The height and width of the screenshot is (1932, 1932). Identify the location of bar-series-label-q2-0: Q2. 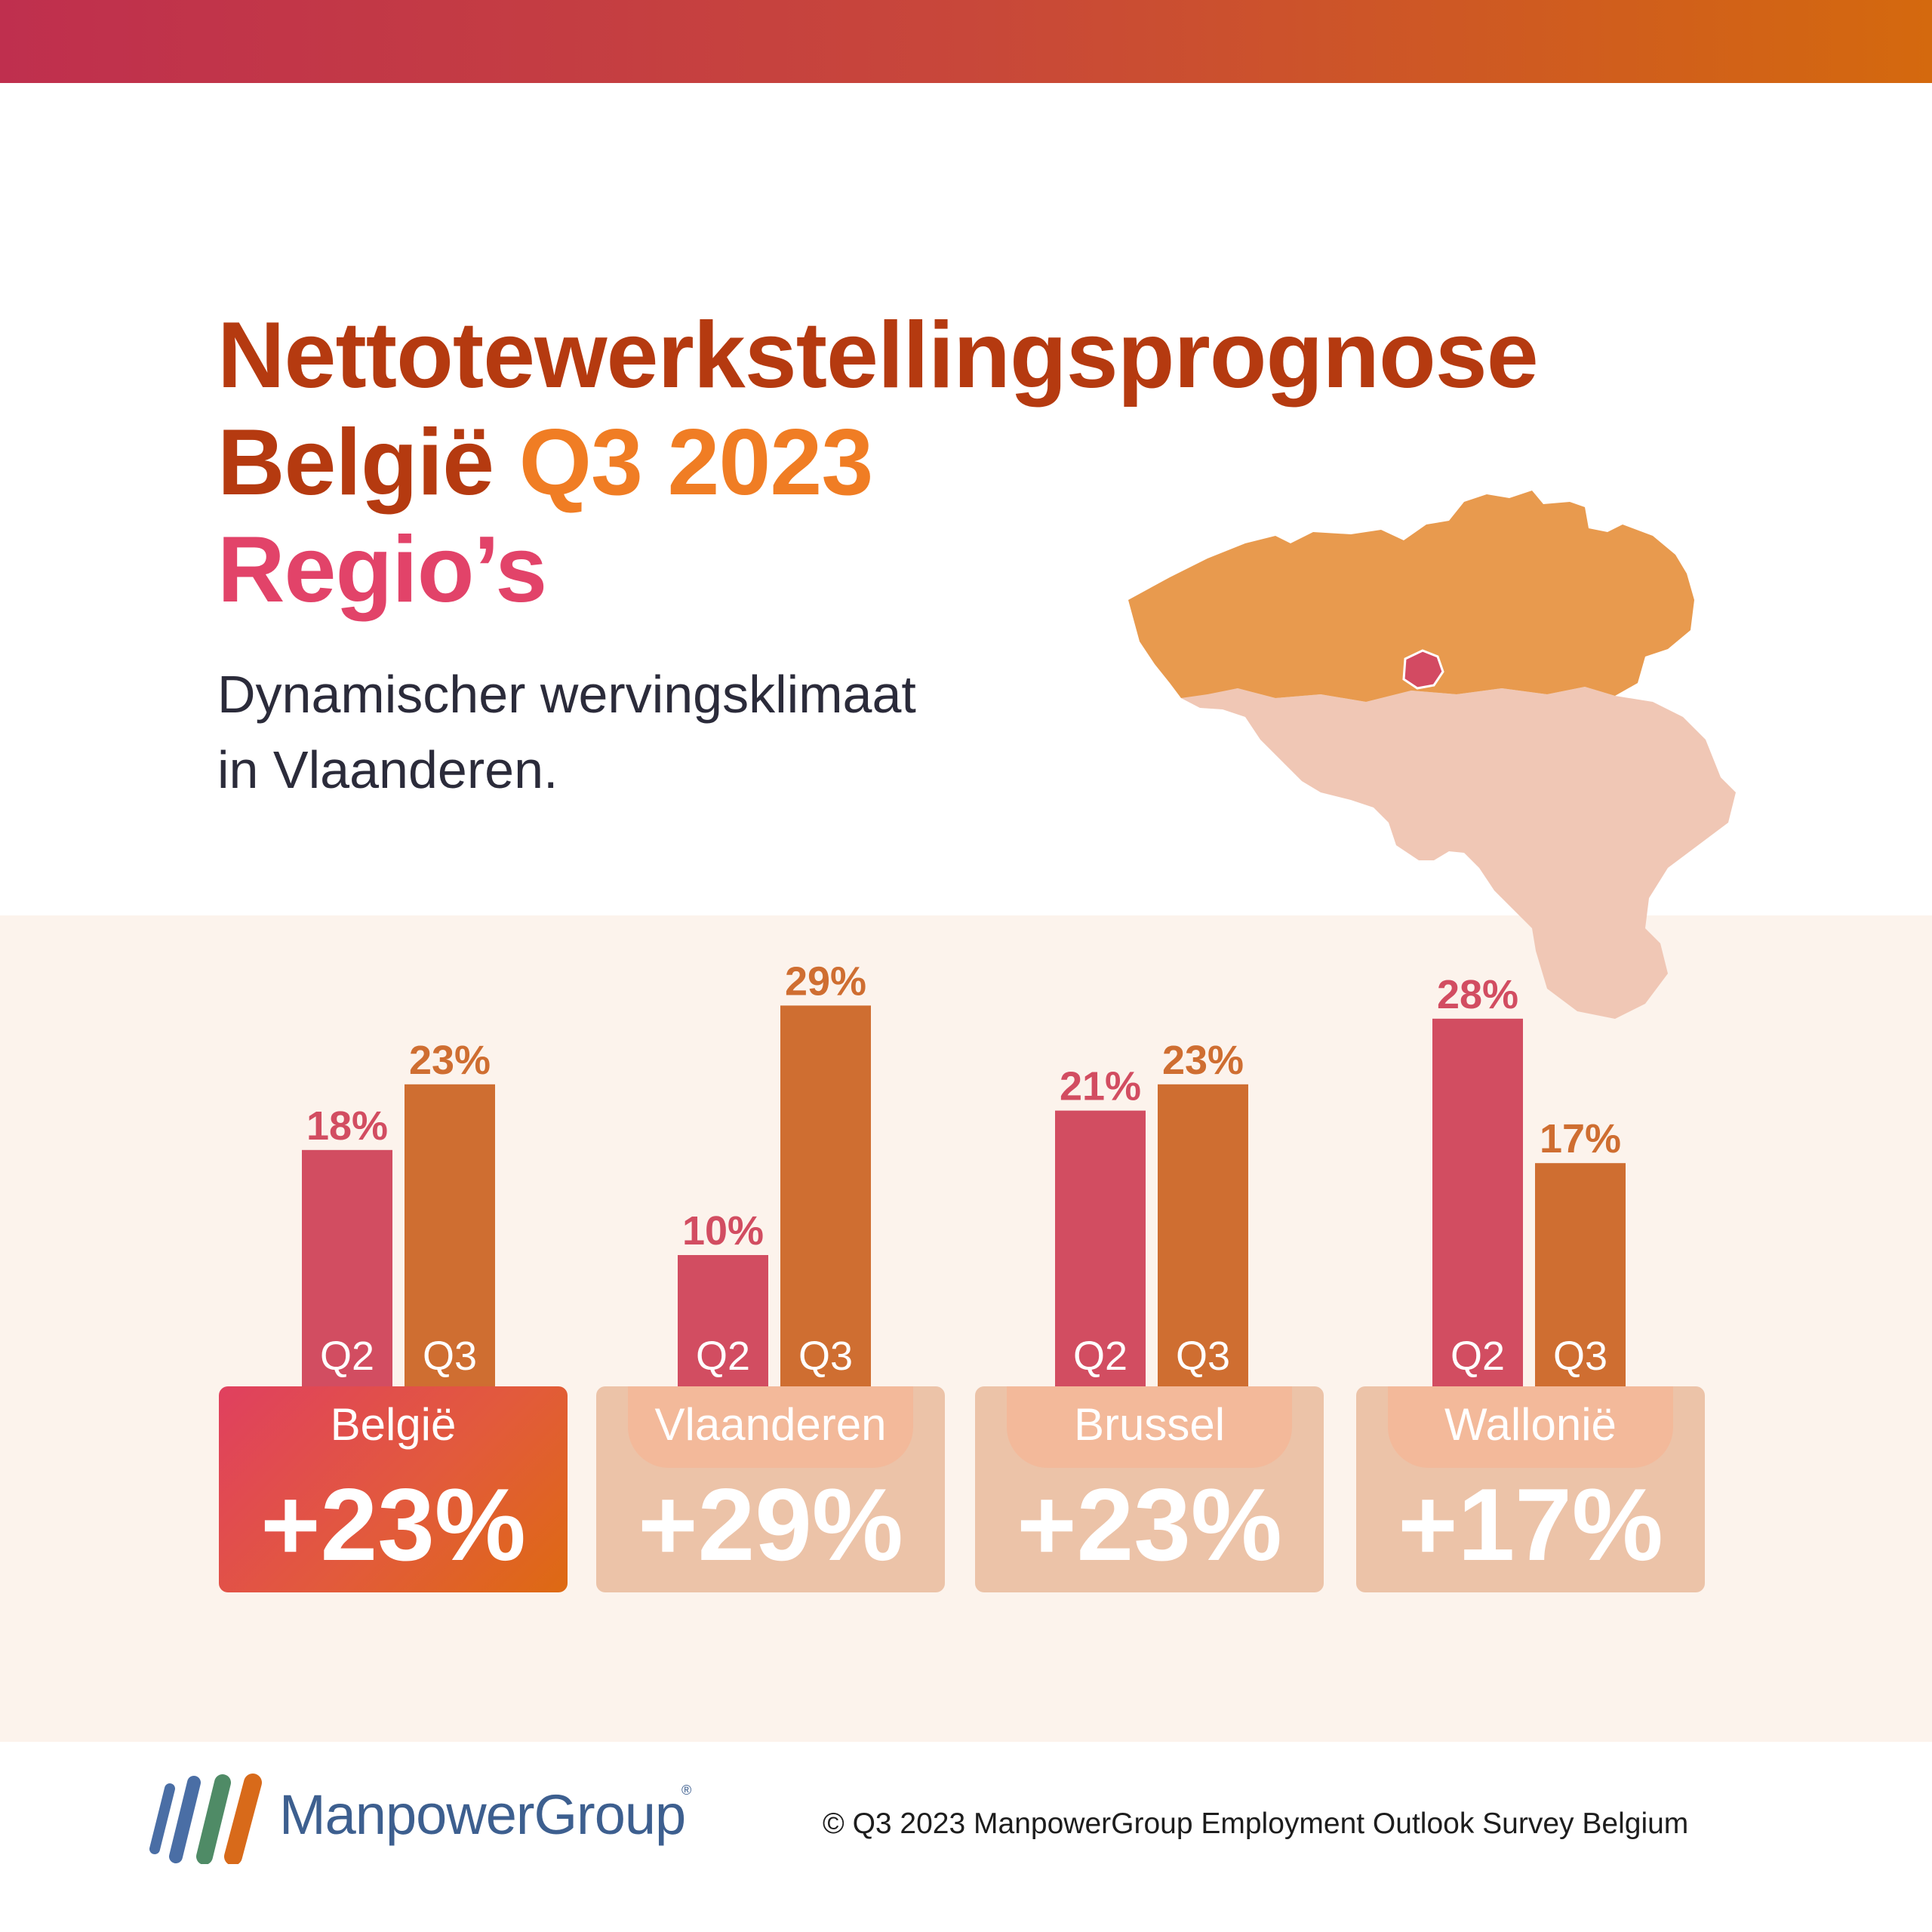
(347, 1356).